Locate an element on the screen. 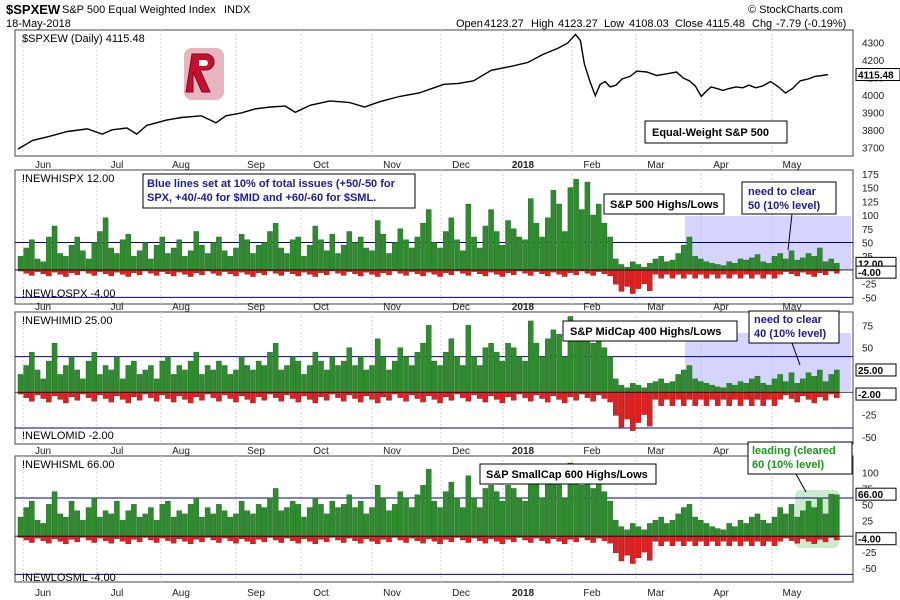  y-tick-label: 3700 is located at coordinates (873, 148).